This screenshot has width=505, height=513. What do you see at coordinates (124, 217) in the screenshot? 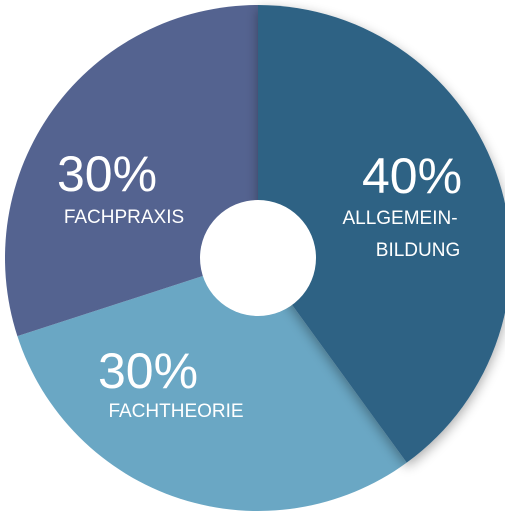
I see `slice-category-label: FACHPRAXIS` at bounding box center [124, 217].